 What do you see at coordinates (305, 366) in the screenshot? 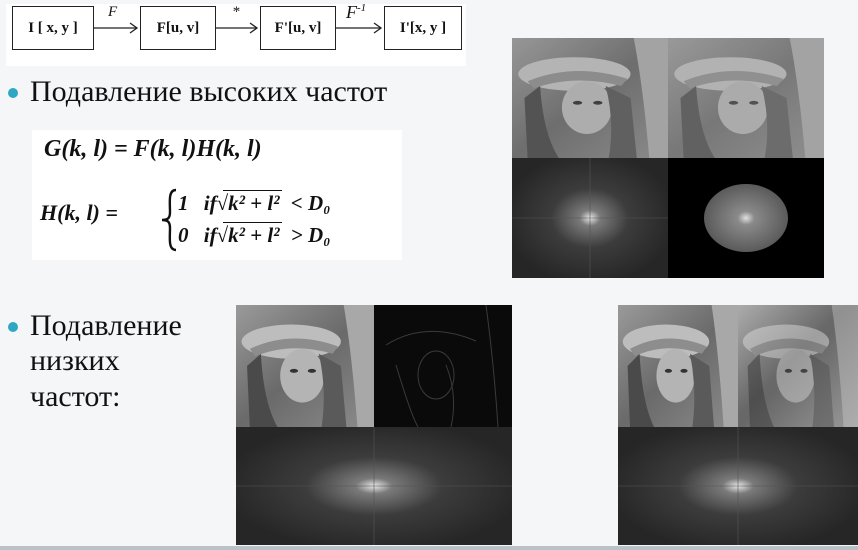
I see `highpass-original-image` at bounding box center [305, 366].